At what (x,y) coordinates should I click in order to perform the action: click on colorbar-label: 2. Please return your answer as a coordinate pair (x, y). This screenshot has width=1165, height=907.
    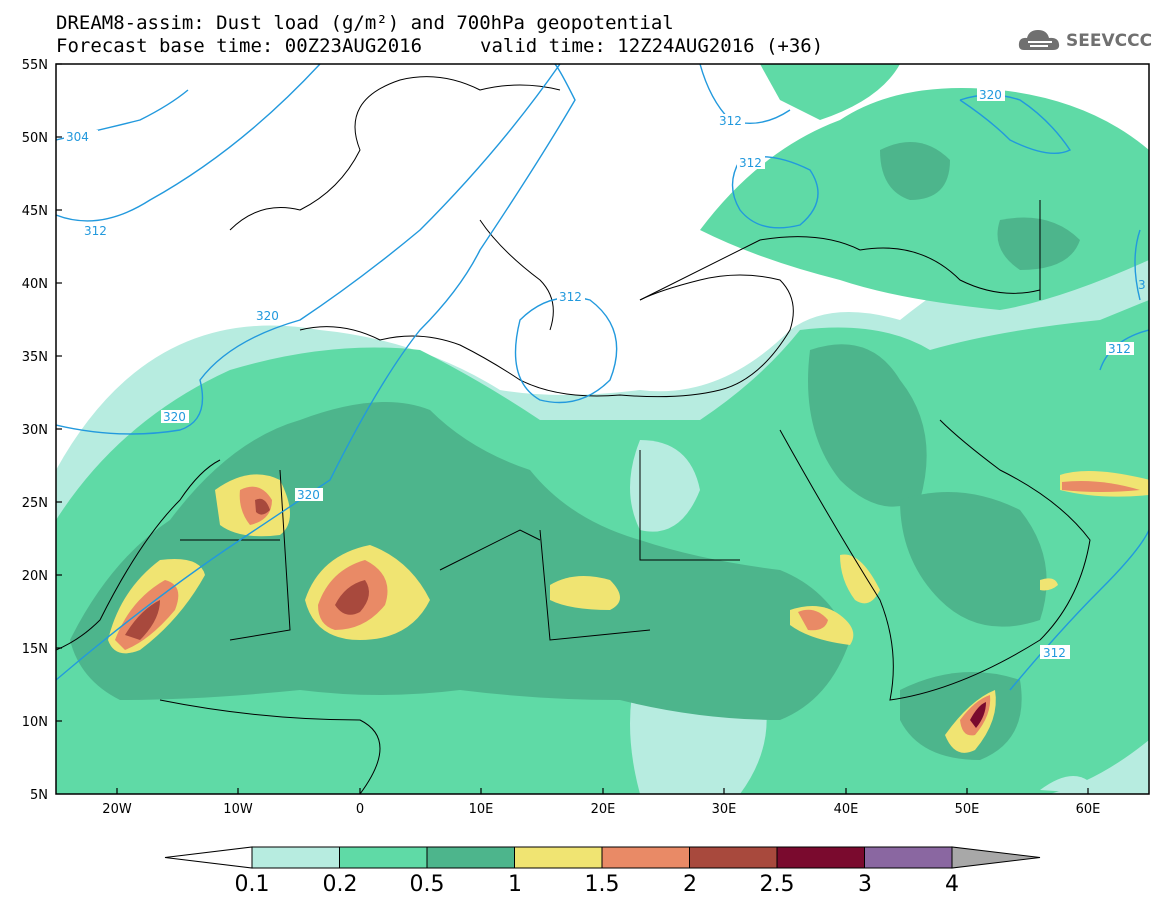
    Looking at the image, I should click on (690, 884).